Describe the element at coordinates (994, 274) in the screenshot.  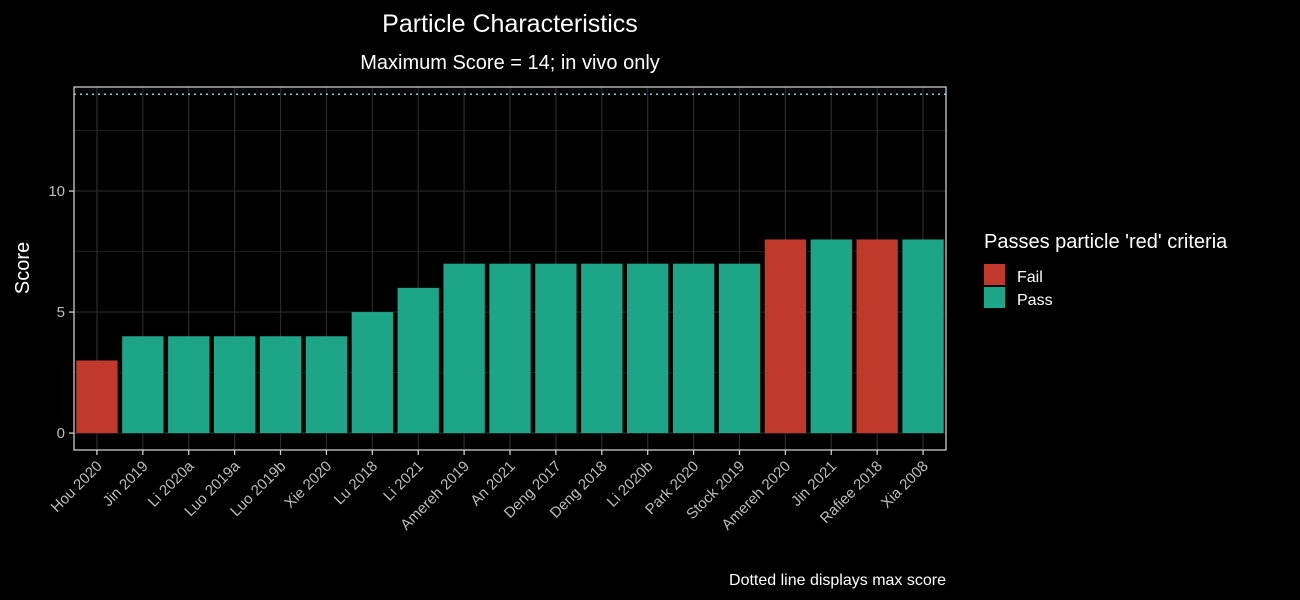
I see `legend-swatch-fail` at that location.